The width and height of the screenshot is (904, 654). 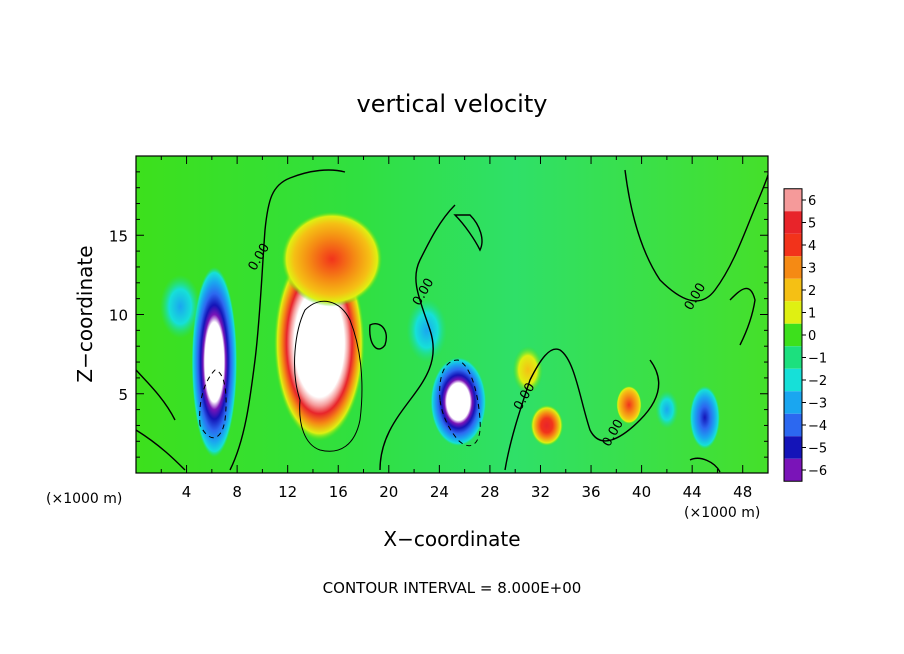 I want to click on x-tick-label: 44, so click(x=692, y=492).